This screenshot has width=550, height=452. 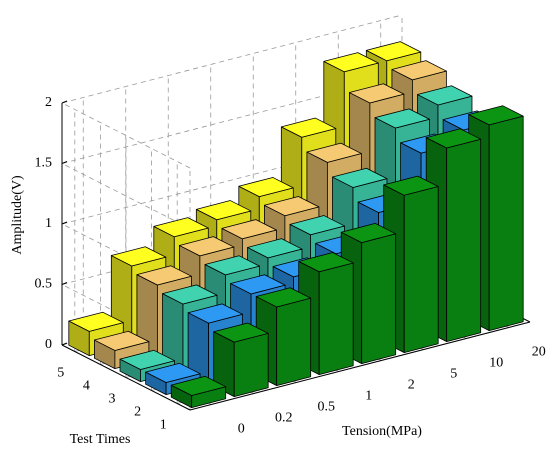 What do you see at coordinates (368, 396) in the screenshot?
I see `x-tick-label: 1` at bounding box center [368, 396].